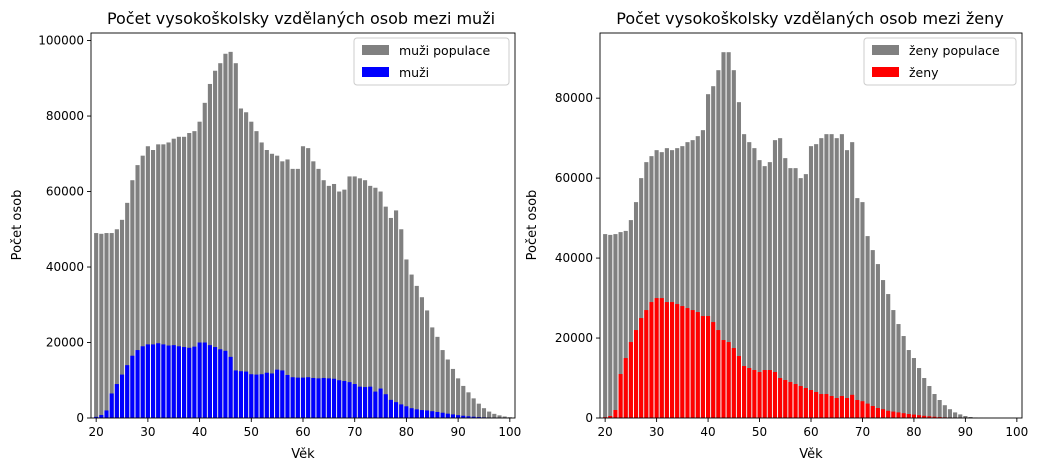 The height and width of the screenshot is (471, 1039). Describe the element at coordinates (414, 72) in the screenshot. I see `legend-label-educated: muži` at that location.